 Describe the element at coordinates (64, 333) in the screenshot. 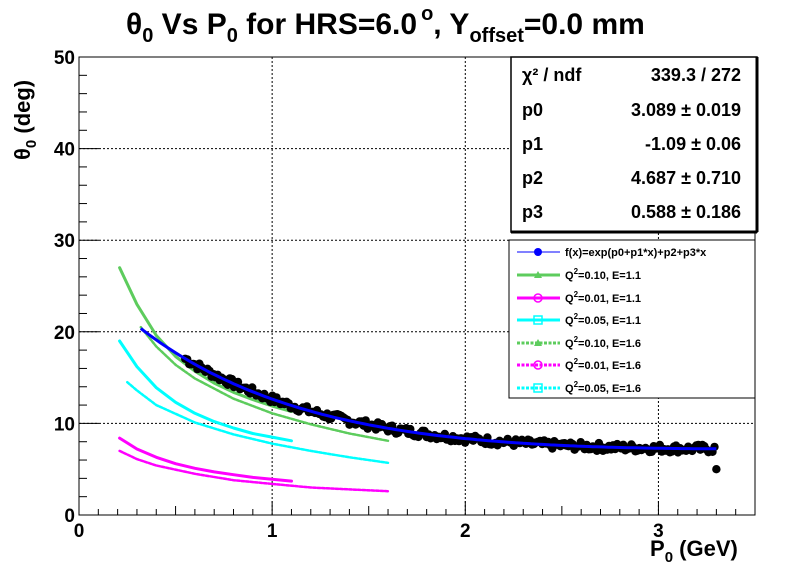

I see `y-tick-label: 20` at that location.